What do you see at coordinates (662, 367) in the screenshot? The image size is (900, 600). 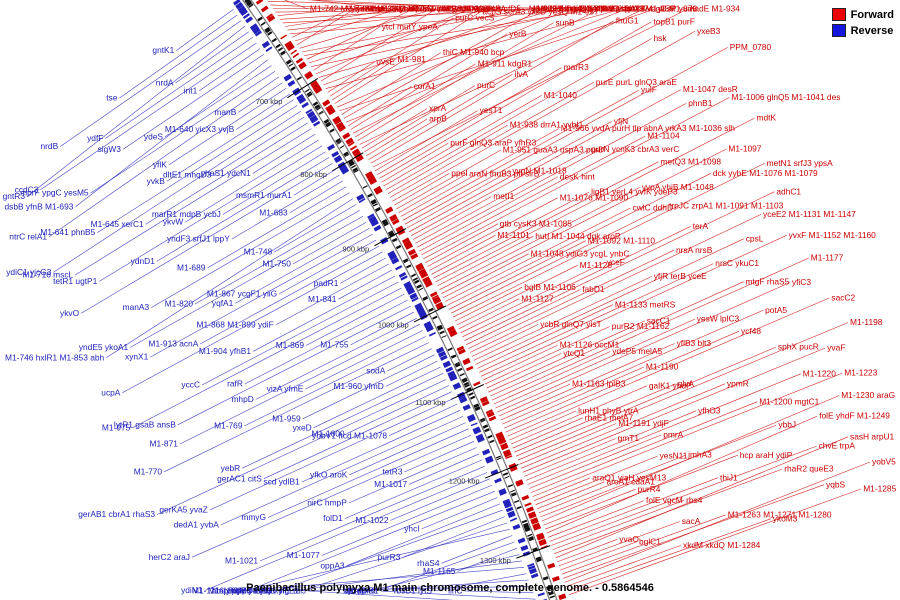 I see `forward-gene-label: M1-1190` at bounding box center [662, 367].